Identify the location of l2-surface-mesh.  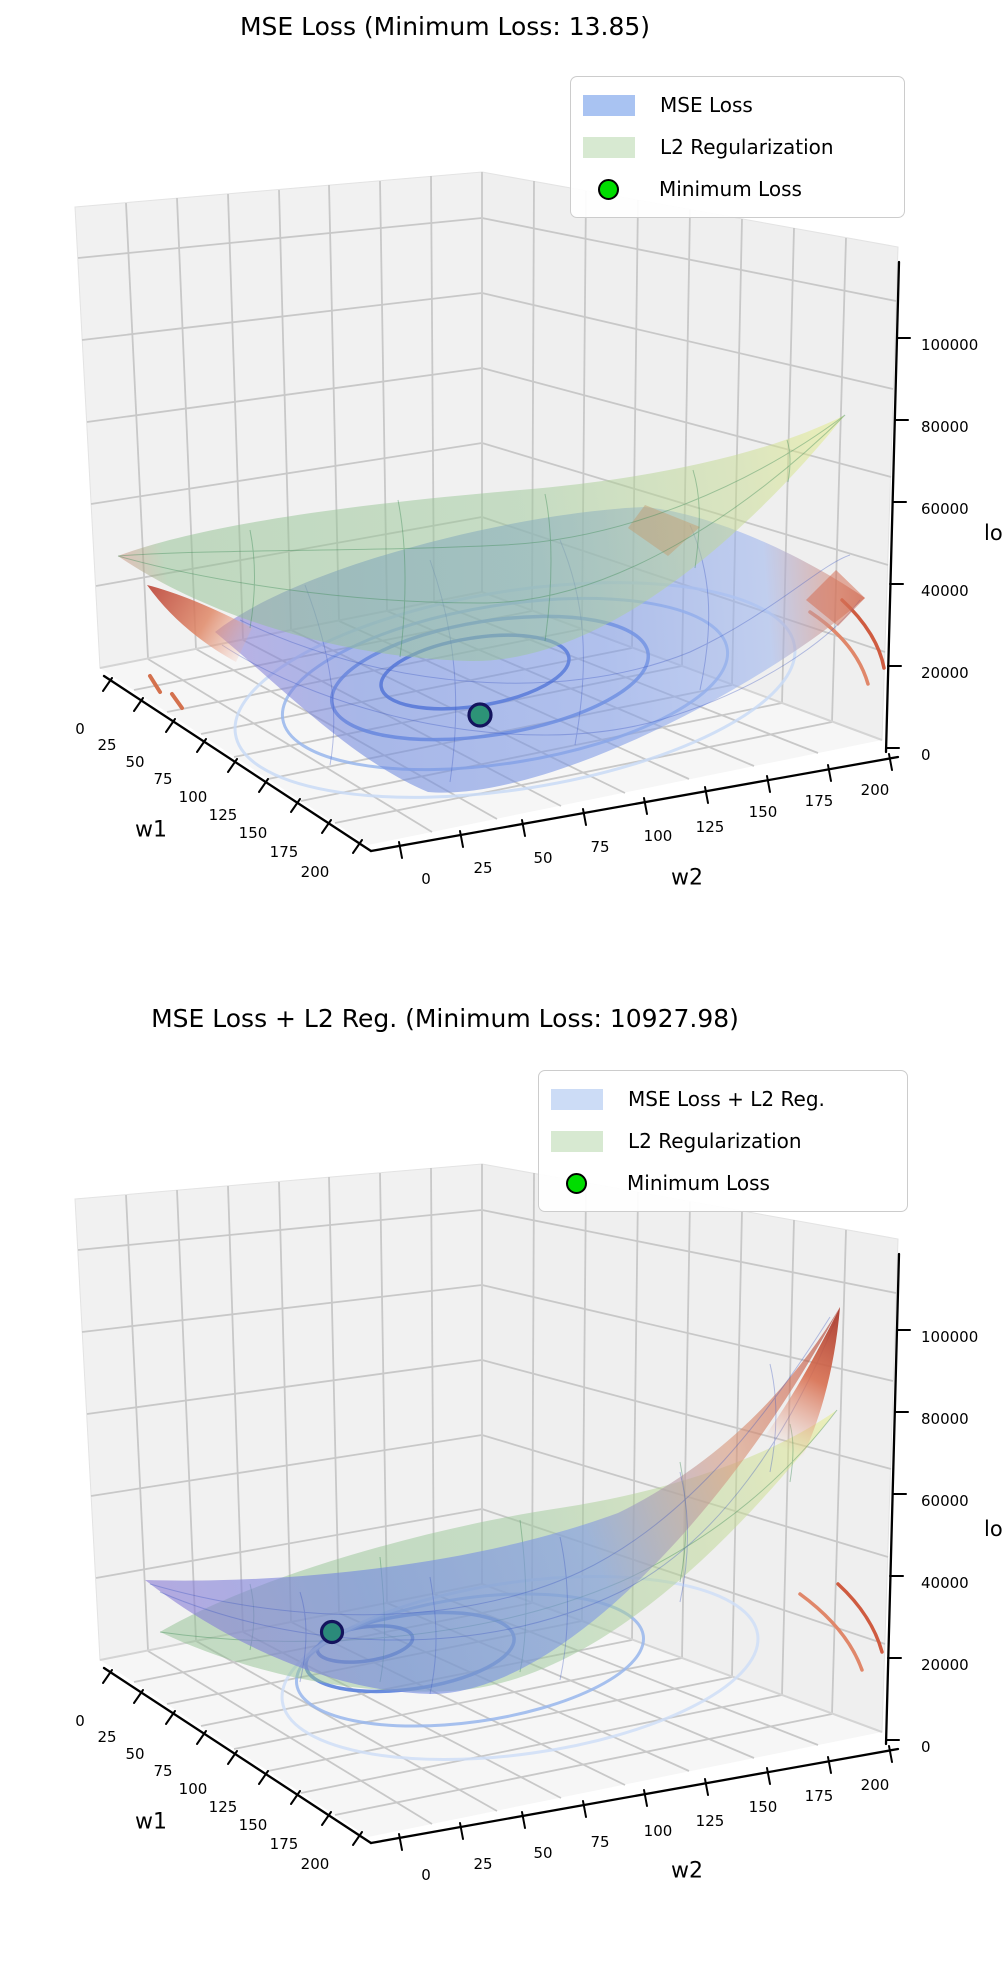
(481, 536).